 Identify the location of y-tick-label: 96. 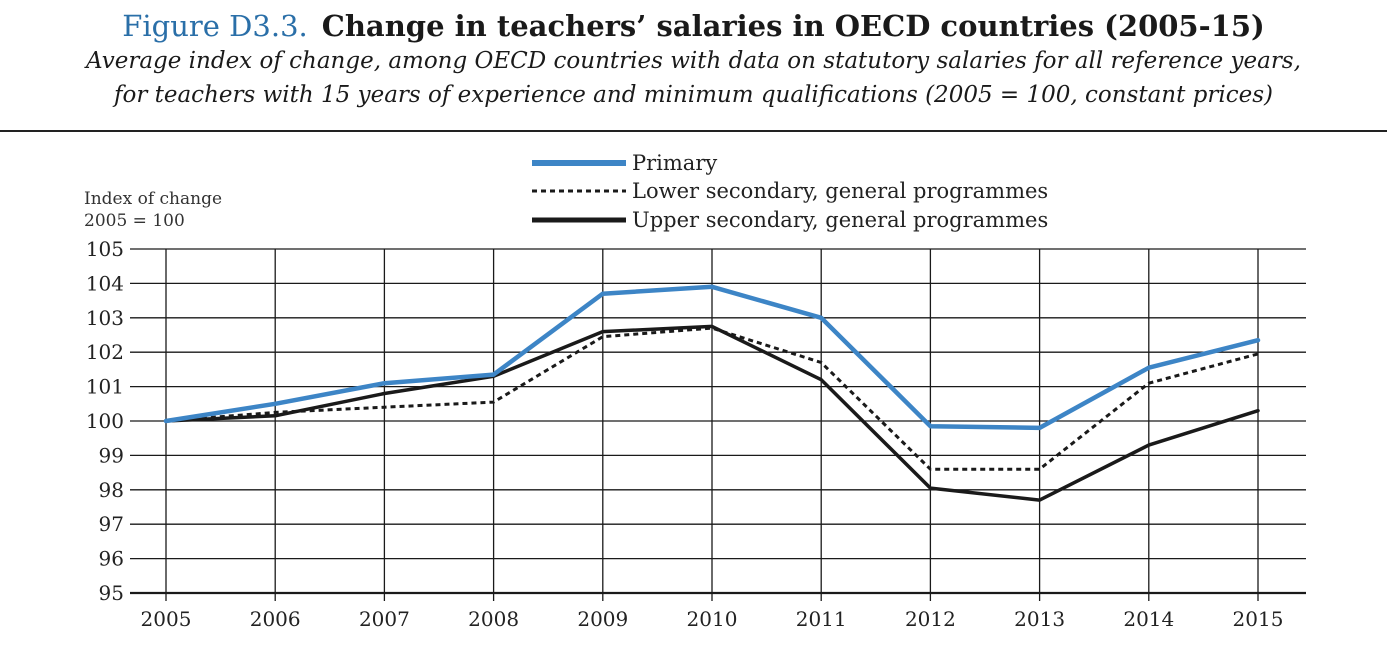
(111, 559).